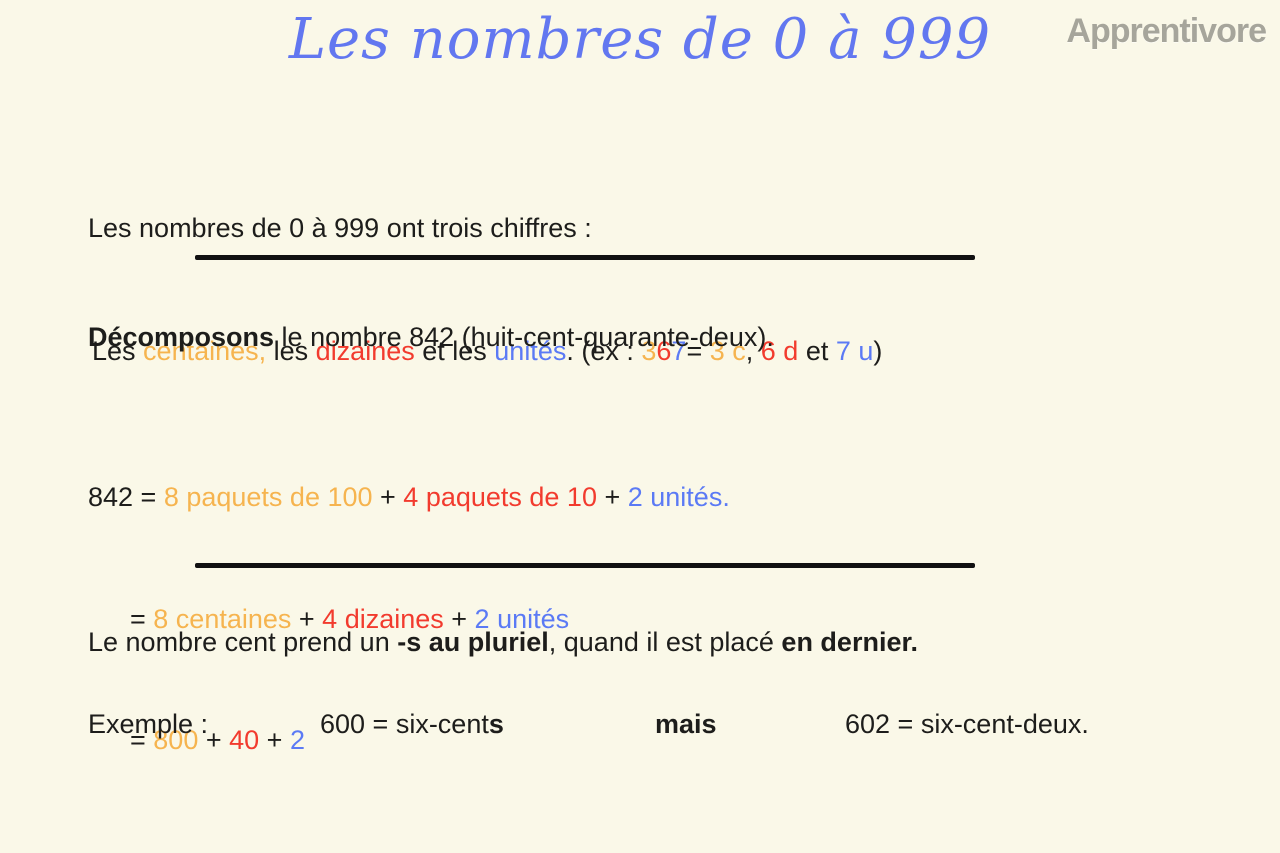 The image size is (1280, 853). What do you see at coordinates (727, 351) in the screenshot?
I see `text-segment: 3 c` at bounding box center [727, 351].